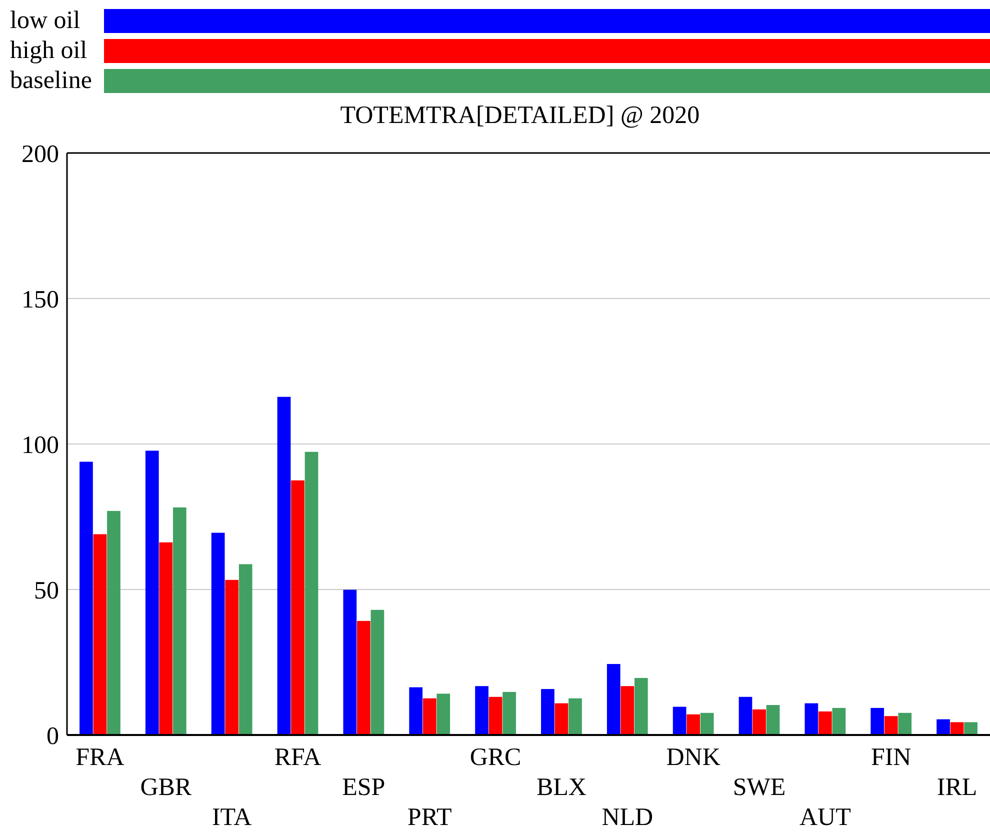  What do you see at coordinates (759, 787) in the screenshot?
I see `x-tick-label: SWE` at bounding box center [759, 787].